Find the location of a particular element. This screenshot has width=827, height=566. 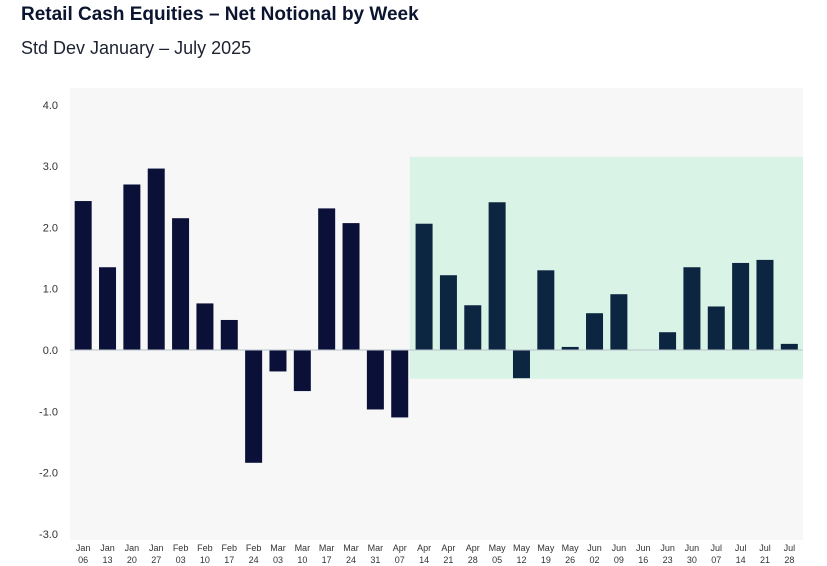

x-tick-label-day: 26 is located at coordinates (570, 560).